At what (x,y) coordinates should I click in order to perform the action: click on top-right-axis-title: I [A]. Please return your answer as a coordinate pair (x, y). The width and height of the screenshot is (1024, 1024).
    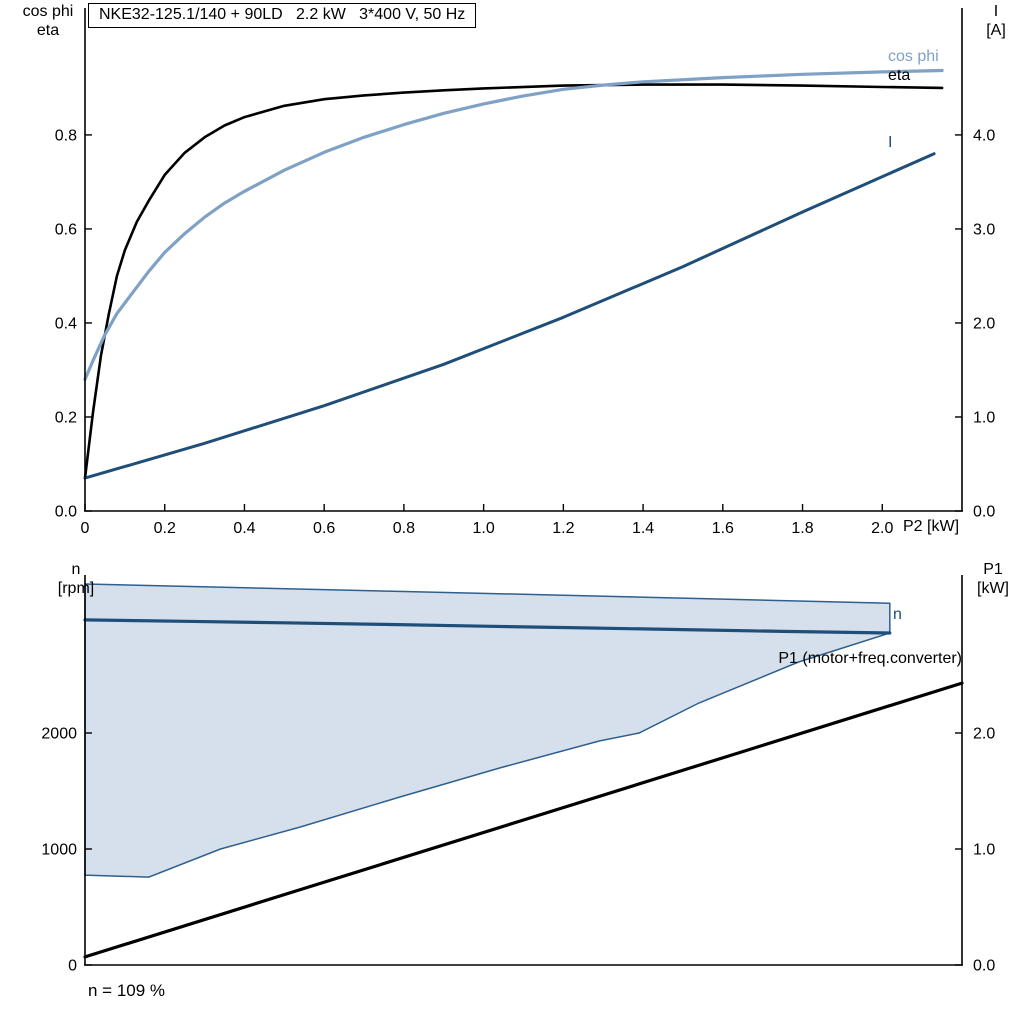
    Looking at the image, I should click on (996, 21).